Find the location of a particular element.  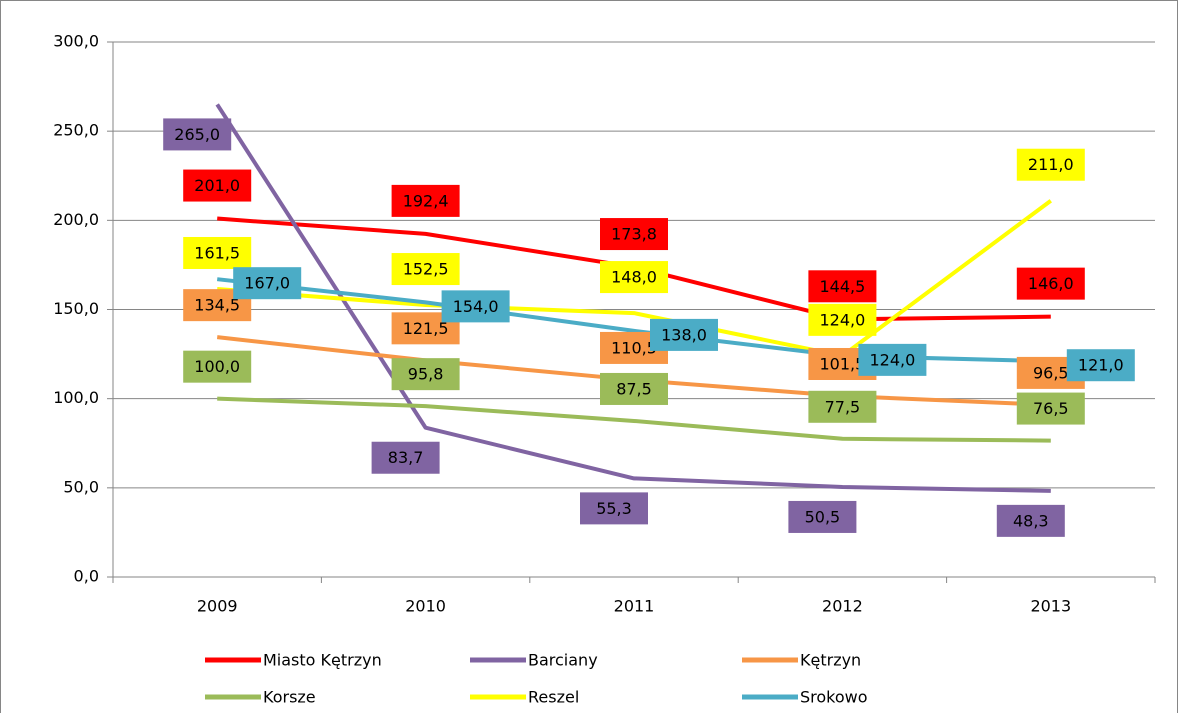

data-label: 148,0 is located at coordinates (634, 277).